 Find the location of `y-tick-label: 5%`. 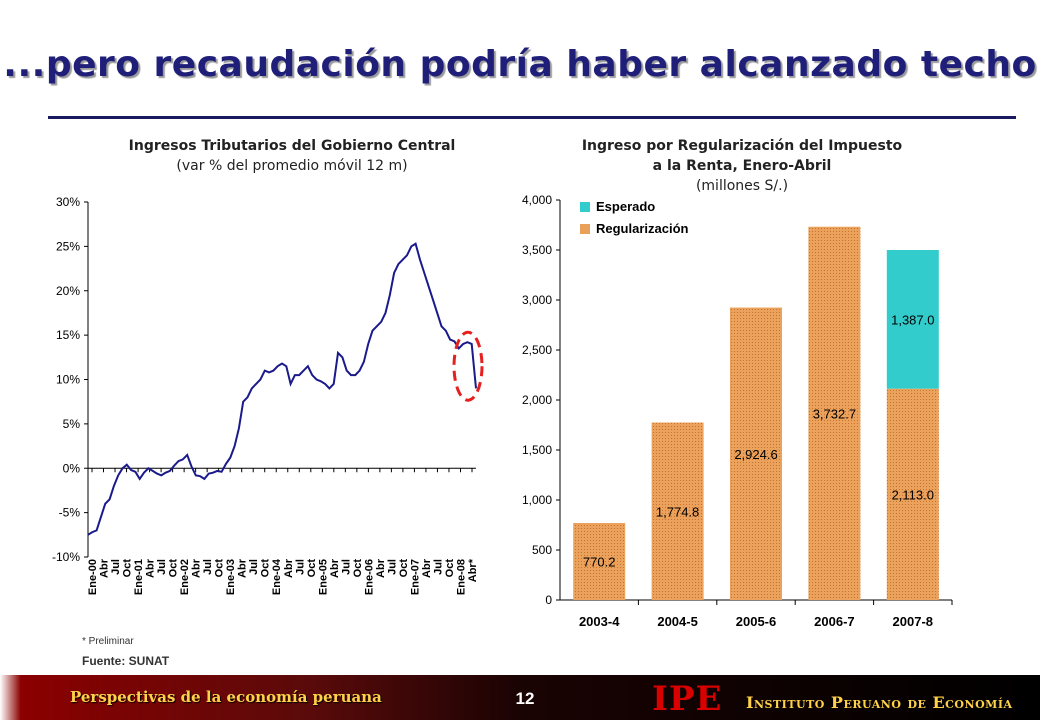

y-tick-label: 5% is located at coordinates (72, 424).